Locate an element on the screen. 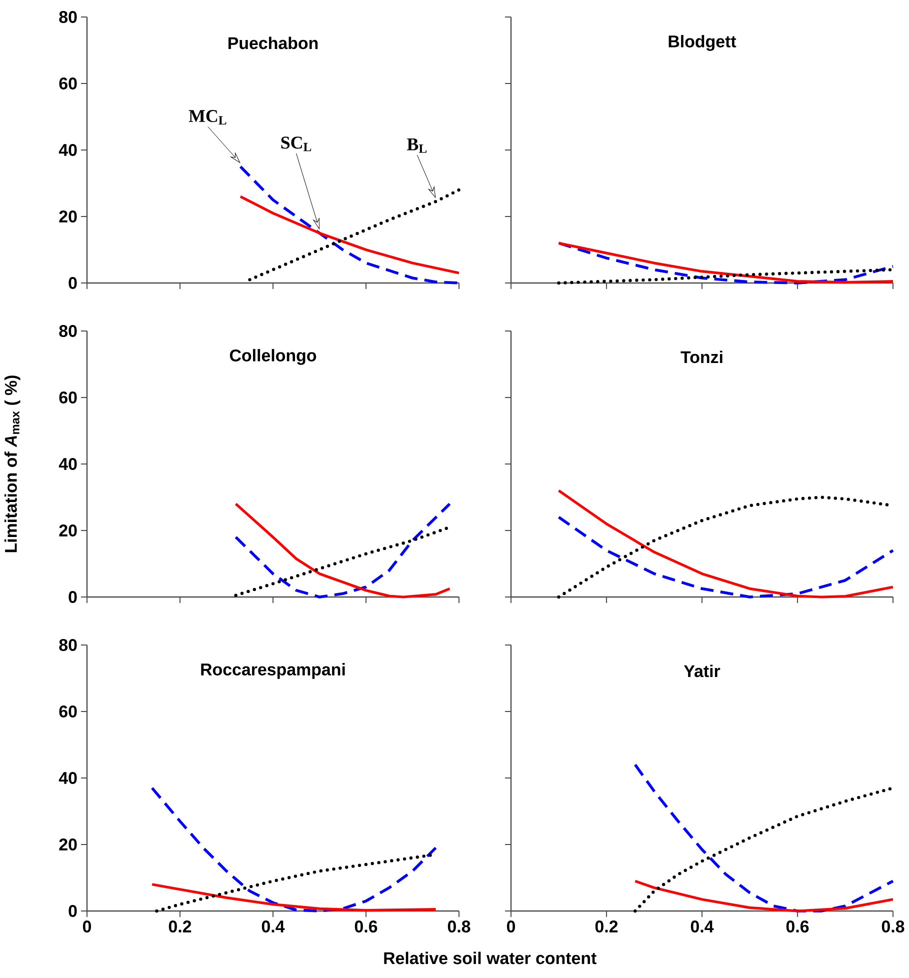 The height and width of the screenshot is (978, 909). text: MC$_{L}$ is located at coordinates (207, 117).